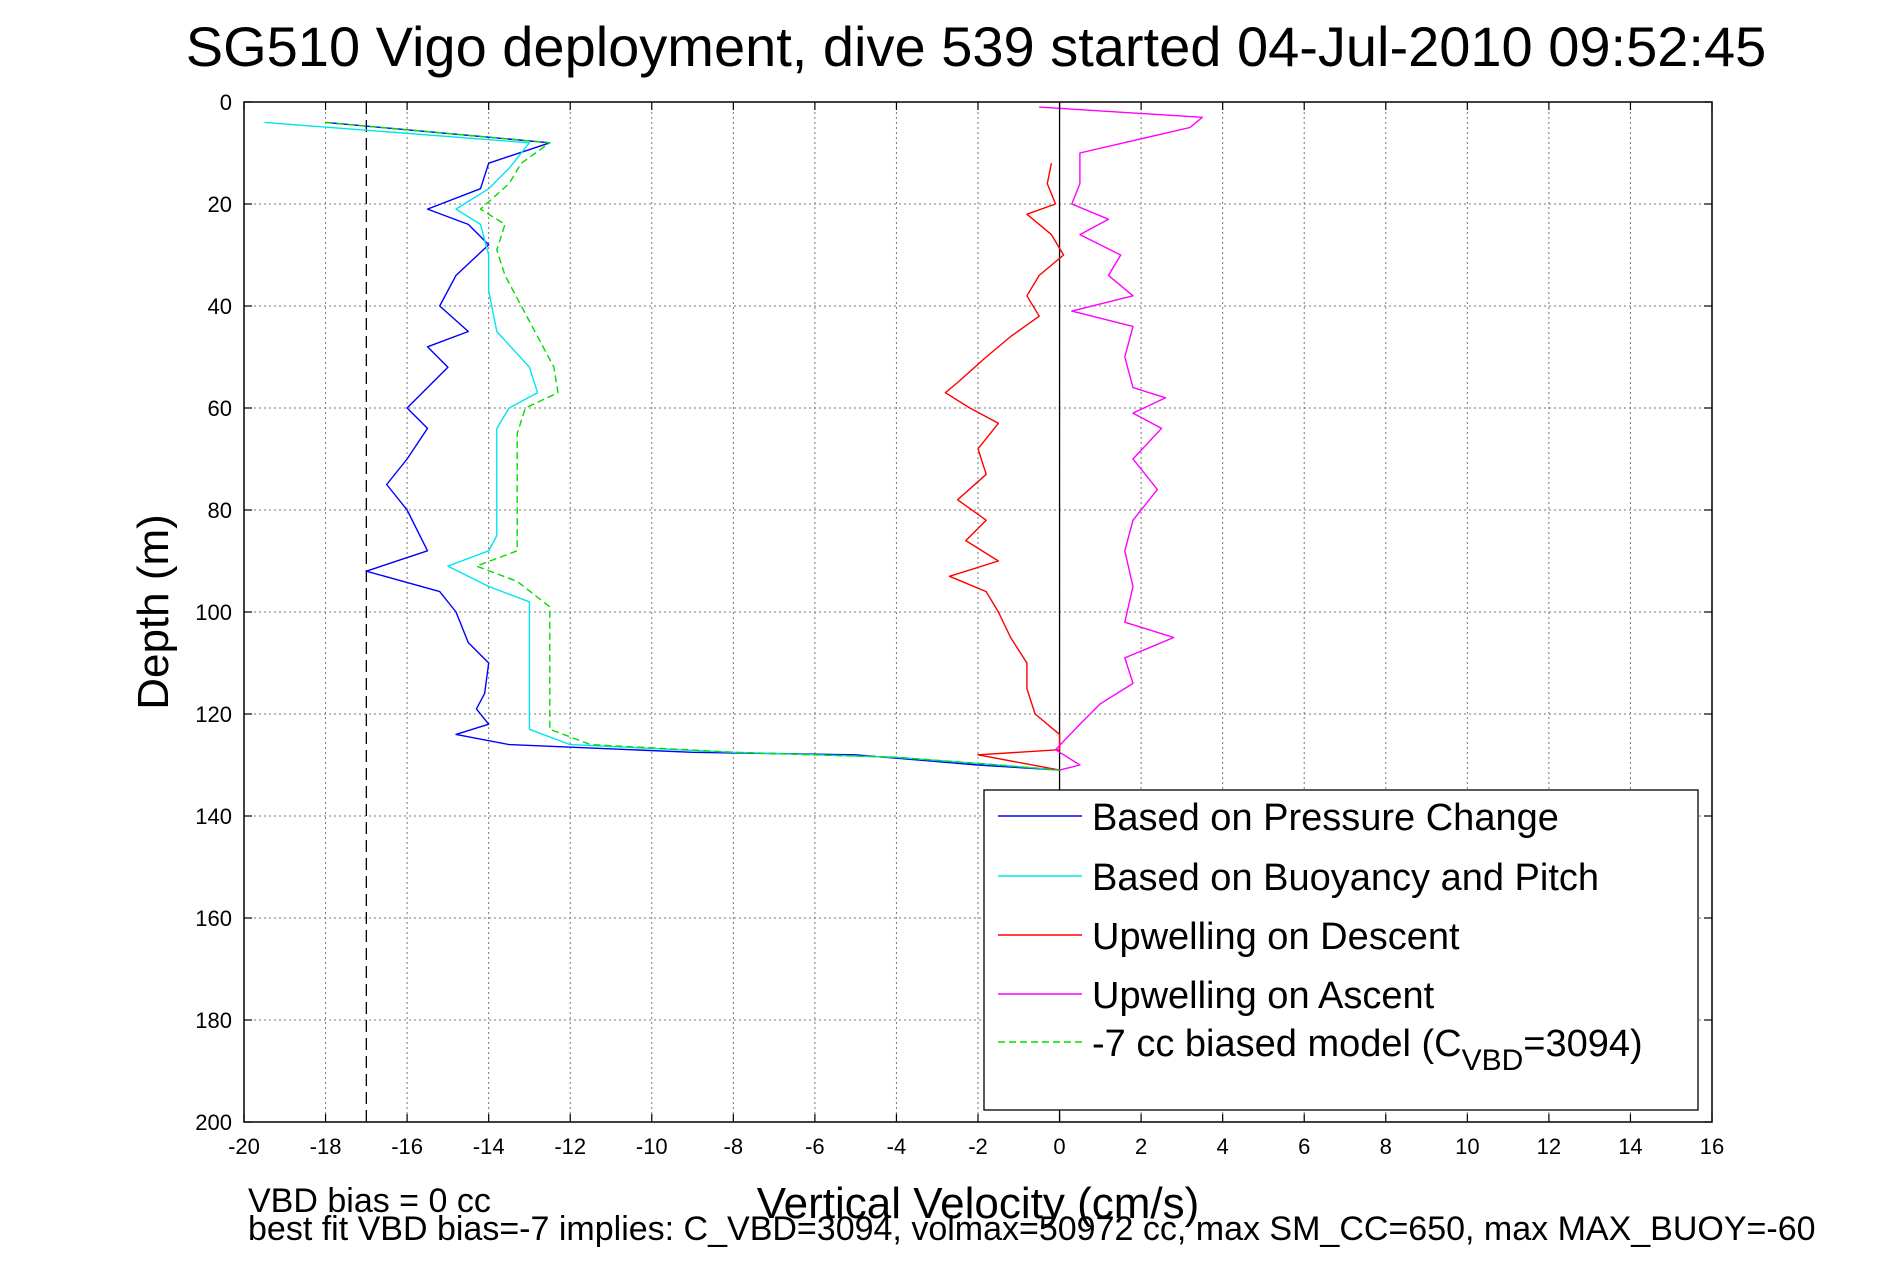 Image resolution: width=1891 pixels, height=1262 pixels. What do you see at coordinates (220, 204) in the screenshot?
I see `y-tick-label: 20` at bounding box center [220, 204].